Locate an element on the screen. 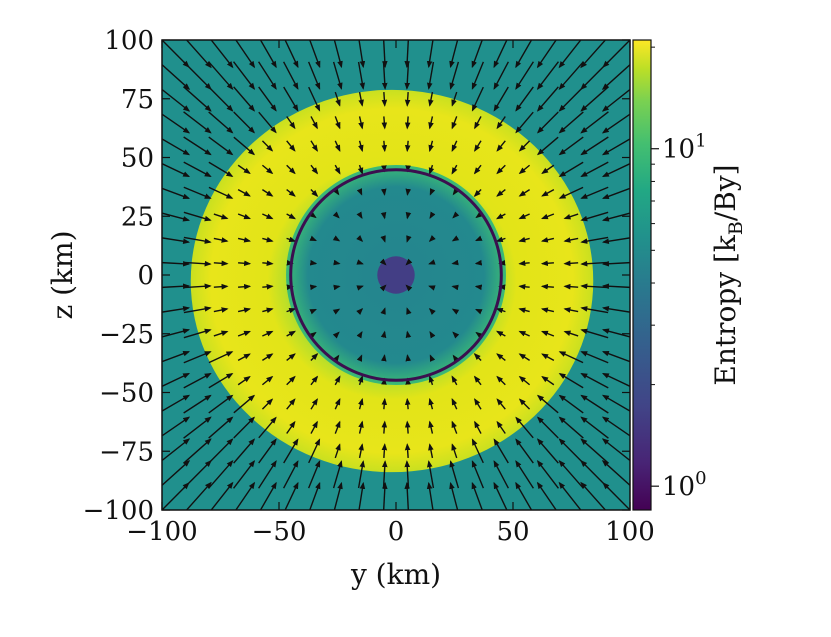  y-tick-label: 50 is located at coordinates (137, 159).